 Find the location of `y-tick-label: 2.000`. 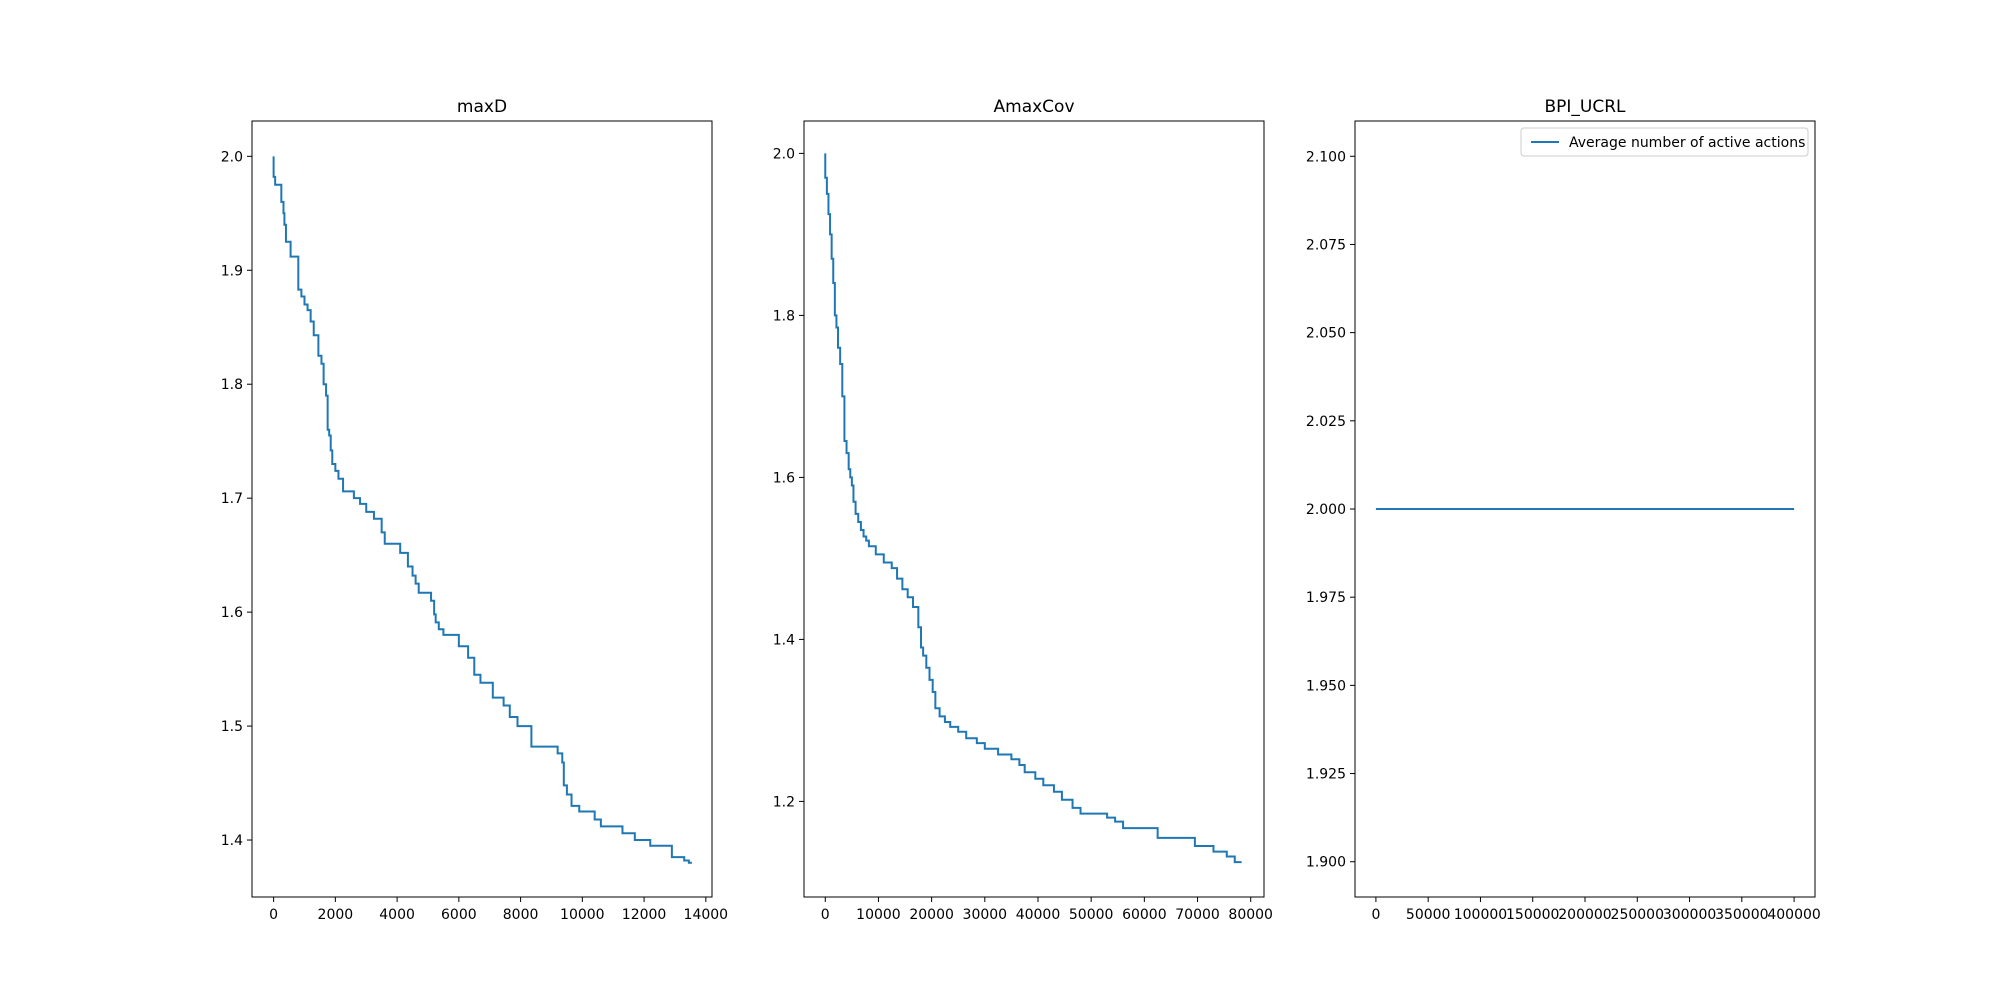

y-tick-label: 2.000 is located at coordinates (1326, 510).